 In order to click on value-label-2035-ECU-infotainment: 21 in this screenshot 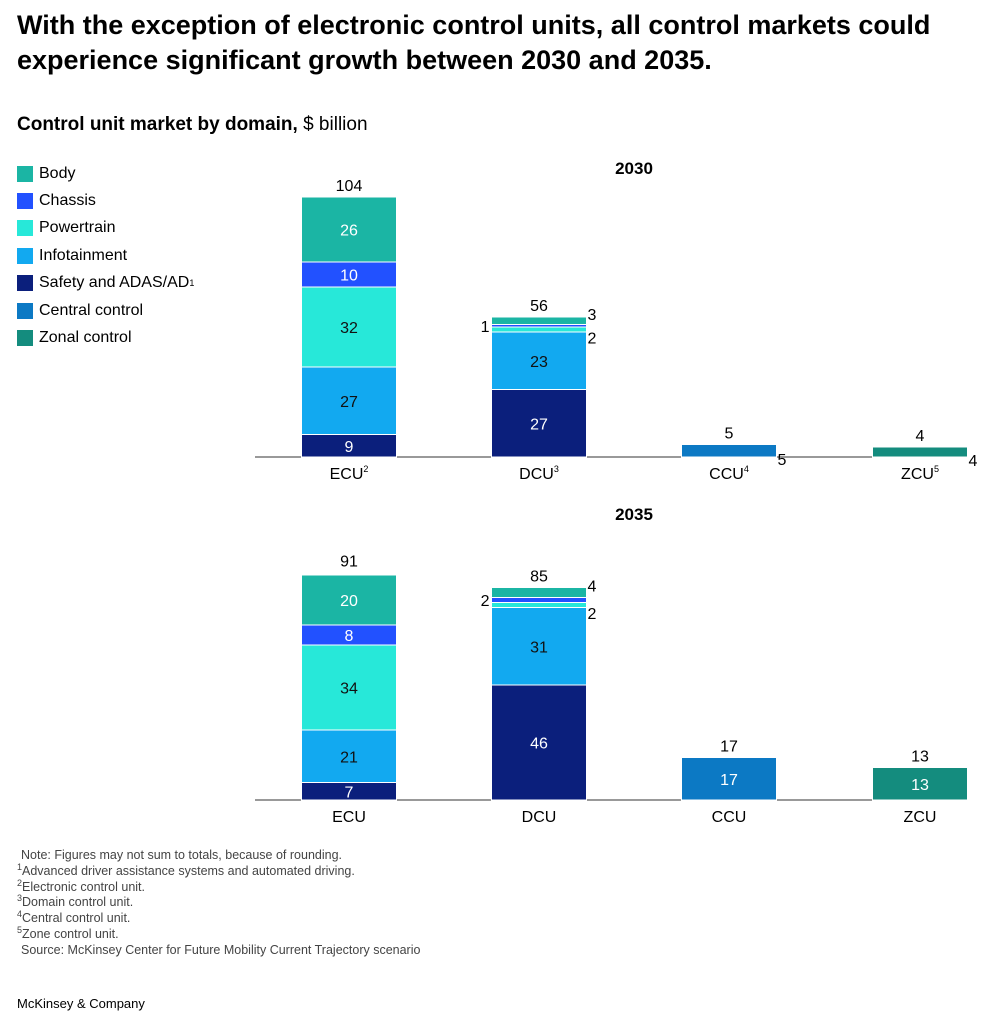, I will do `click(349, 757)`.